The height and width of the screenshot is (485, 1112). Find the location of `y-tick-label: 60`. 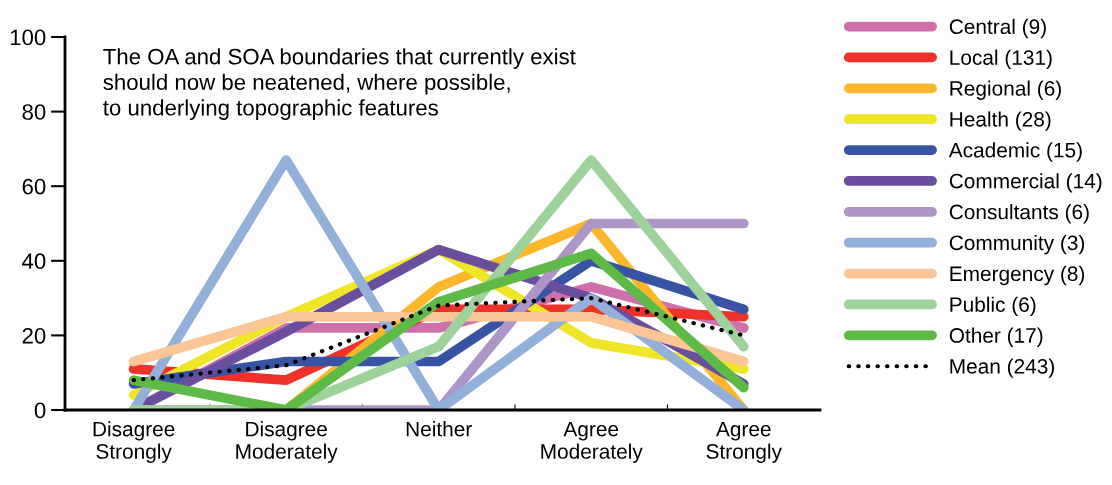

y-tick-label: 60 is located at coordinates (34, 186).